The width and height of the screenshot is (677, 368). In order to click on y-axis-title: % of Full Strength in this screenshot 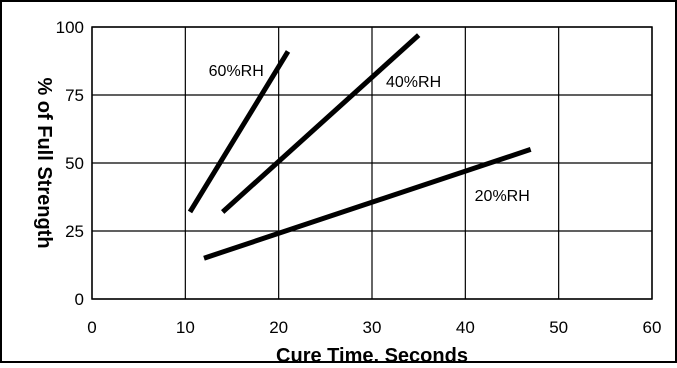, I will do `click(44, 162)`.